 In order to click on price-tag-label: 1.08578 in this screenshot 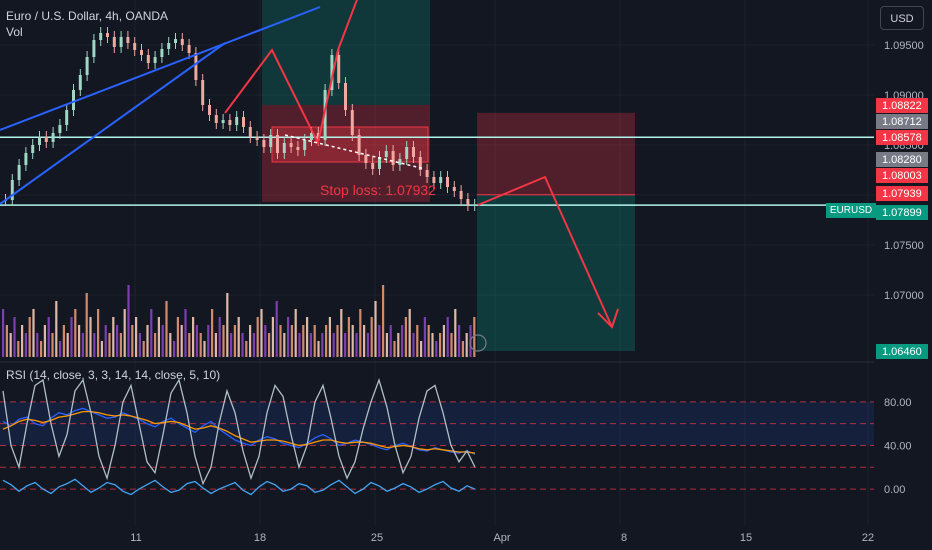, I will do `click(902, 138)`.